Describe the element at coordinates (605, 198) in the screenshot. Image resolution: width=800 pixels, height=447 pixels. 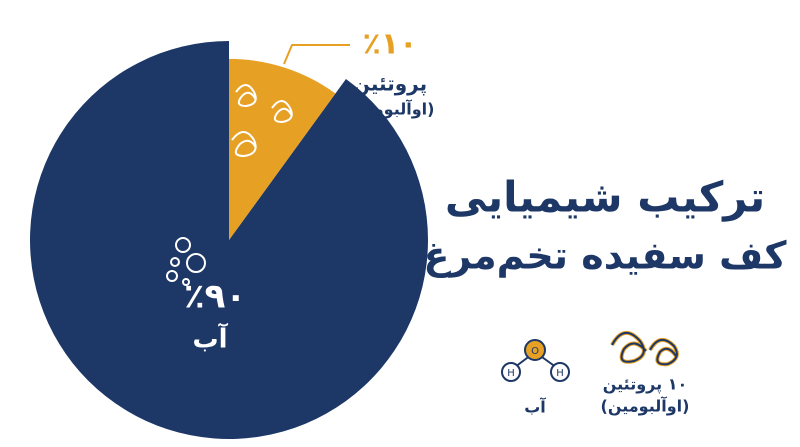
I see `chart-title: ترکیب شیمیایی` at that location.